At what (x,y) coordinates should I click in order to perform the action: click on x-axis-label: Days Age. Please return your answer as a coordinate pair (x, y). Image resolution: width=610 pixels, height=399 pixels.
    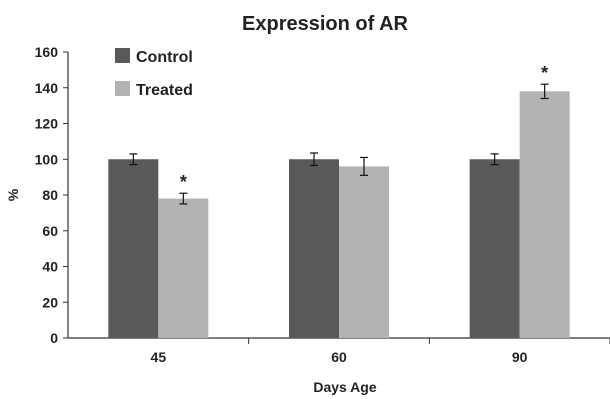
    Looking at the image, I should click on (345, 387).